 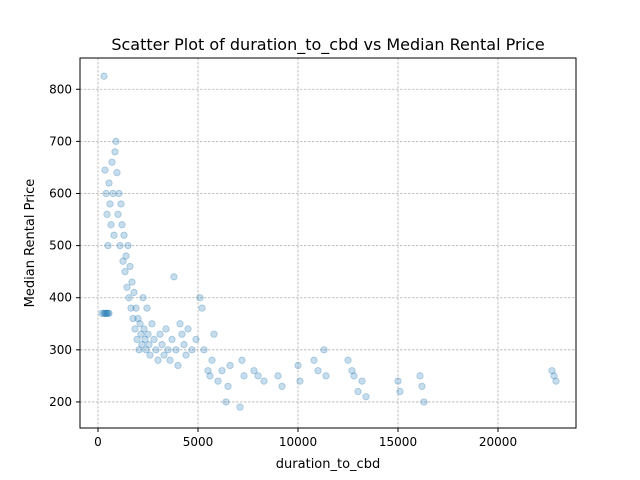 What do you see at coordinates (328, 464) in the screenshot?
I see `x-axis-label: duration_to_cbd` at bounding box center [328, 464].